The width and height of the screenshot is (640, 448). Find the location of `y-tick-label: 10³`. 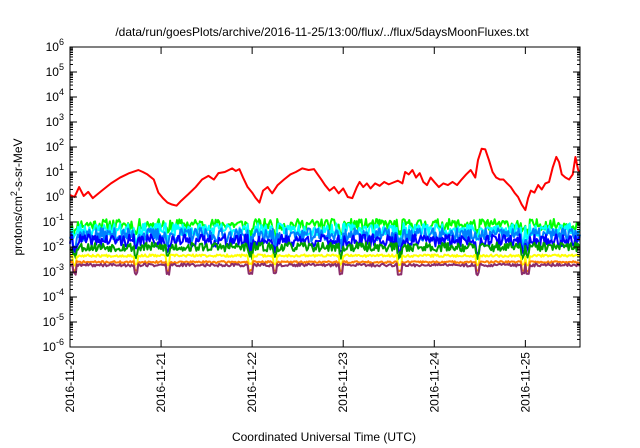

y-tick-label: 10³ is located at coordinates (55, 120).